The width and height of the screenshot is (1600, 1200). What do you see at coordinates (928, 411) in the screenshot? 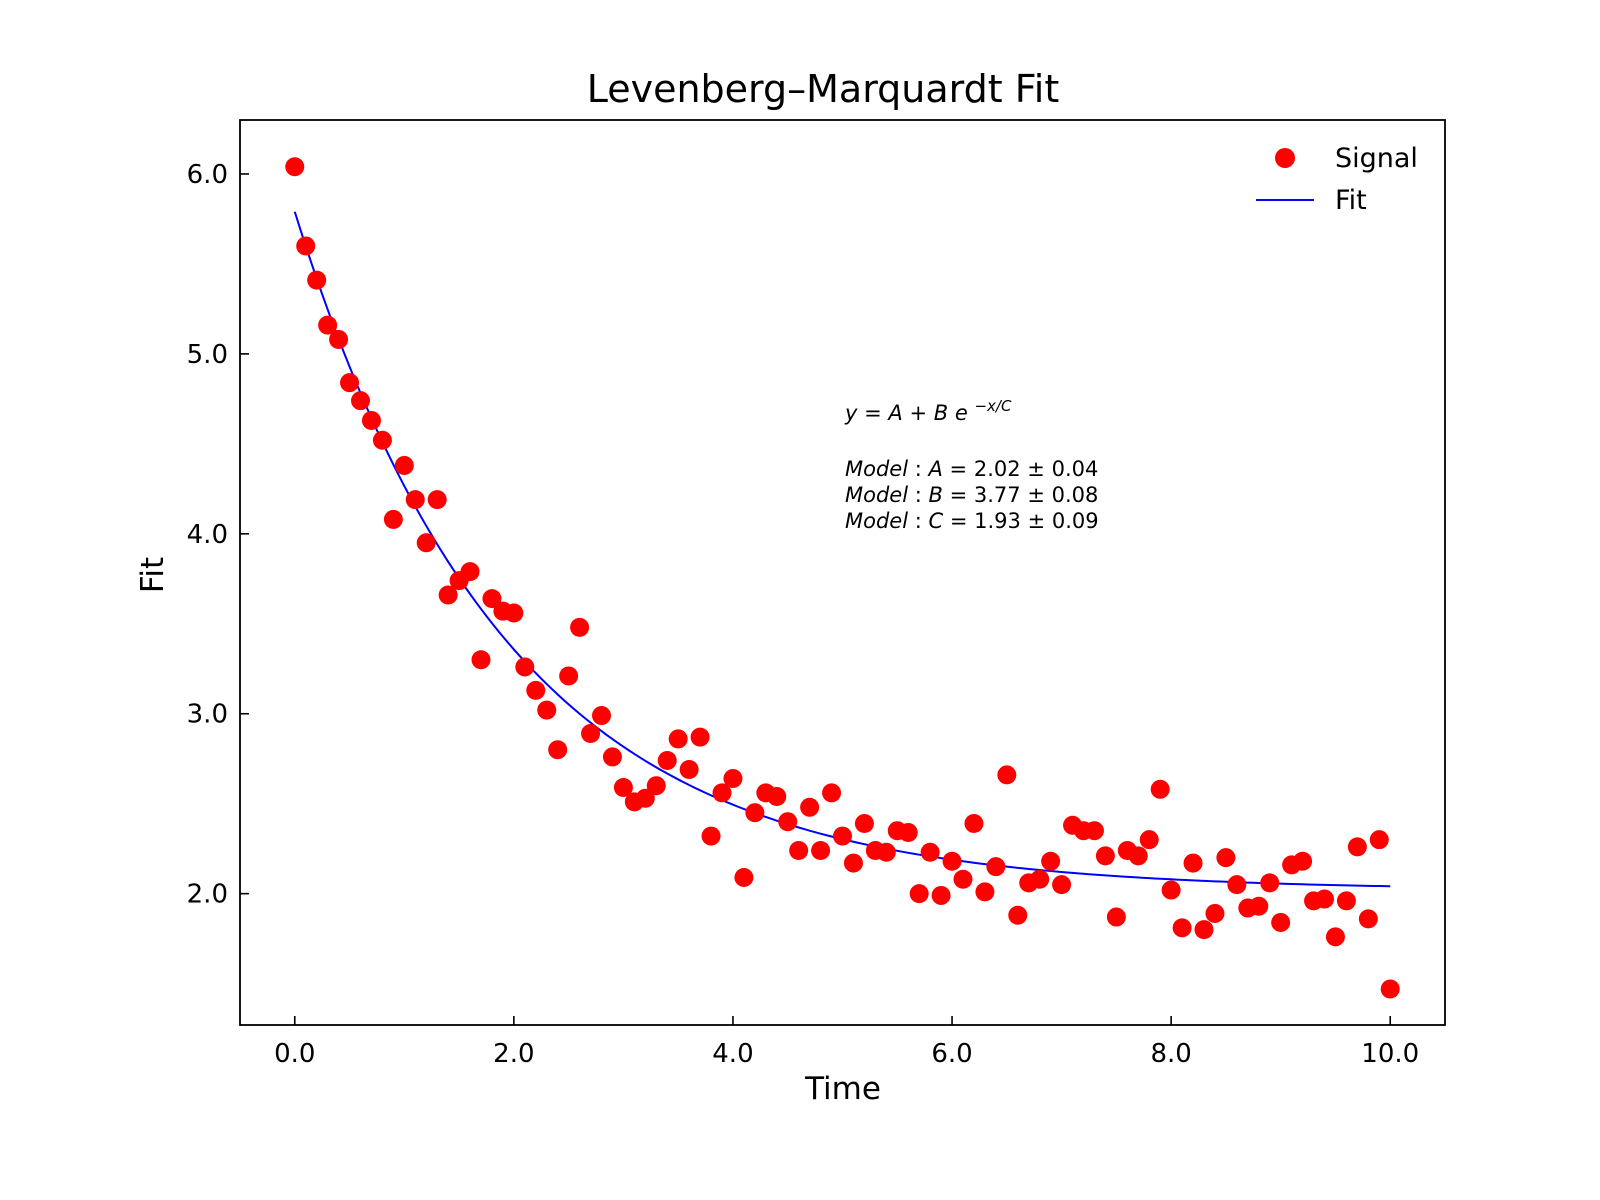
I see `svg-text:y = A +: y = A + B e −x/C` at bounding box center [928, 411].